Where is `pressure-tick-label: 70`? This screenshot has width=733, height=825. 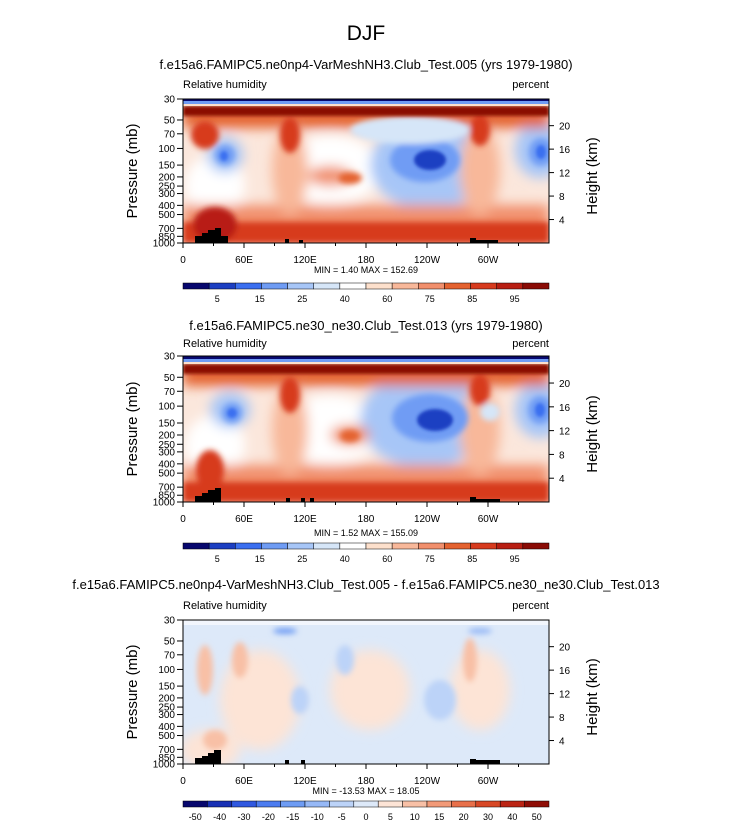
pressure-tick-label: 70 is located at coordinates (170, 655).